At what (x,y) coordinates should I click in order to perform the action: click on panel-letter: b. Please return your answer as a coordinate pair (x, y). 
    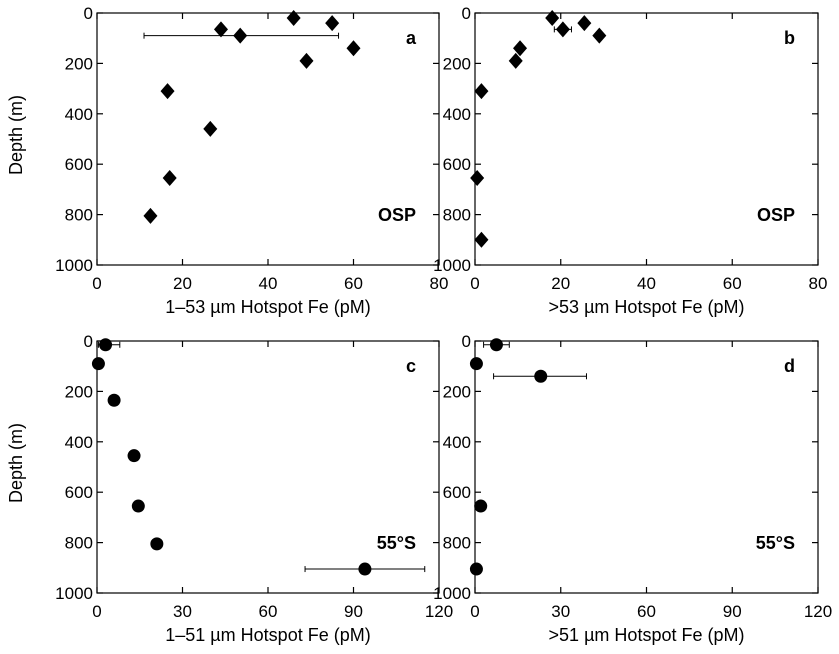
    Looking at the image, I should click on (789, 38).